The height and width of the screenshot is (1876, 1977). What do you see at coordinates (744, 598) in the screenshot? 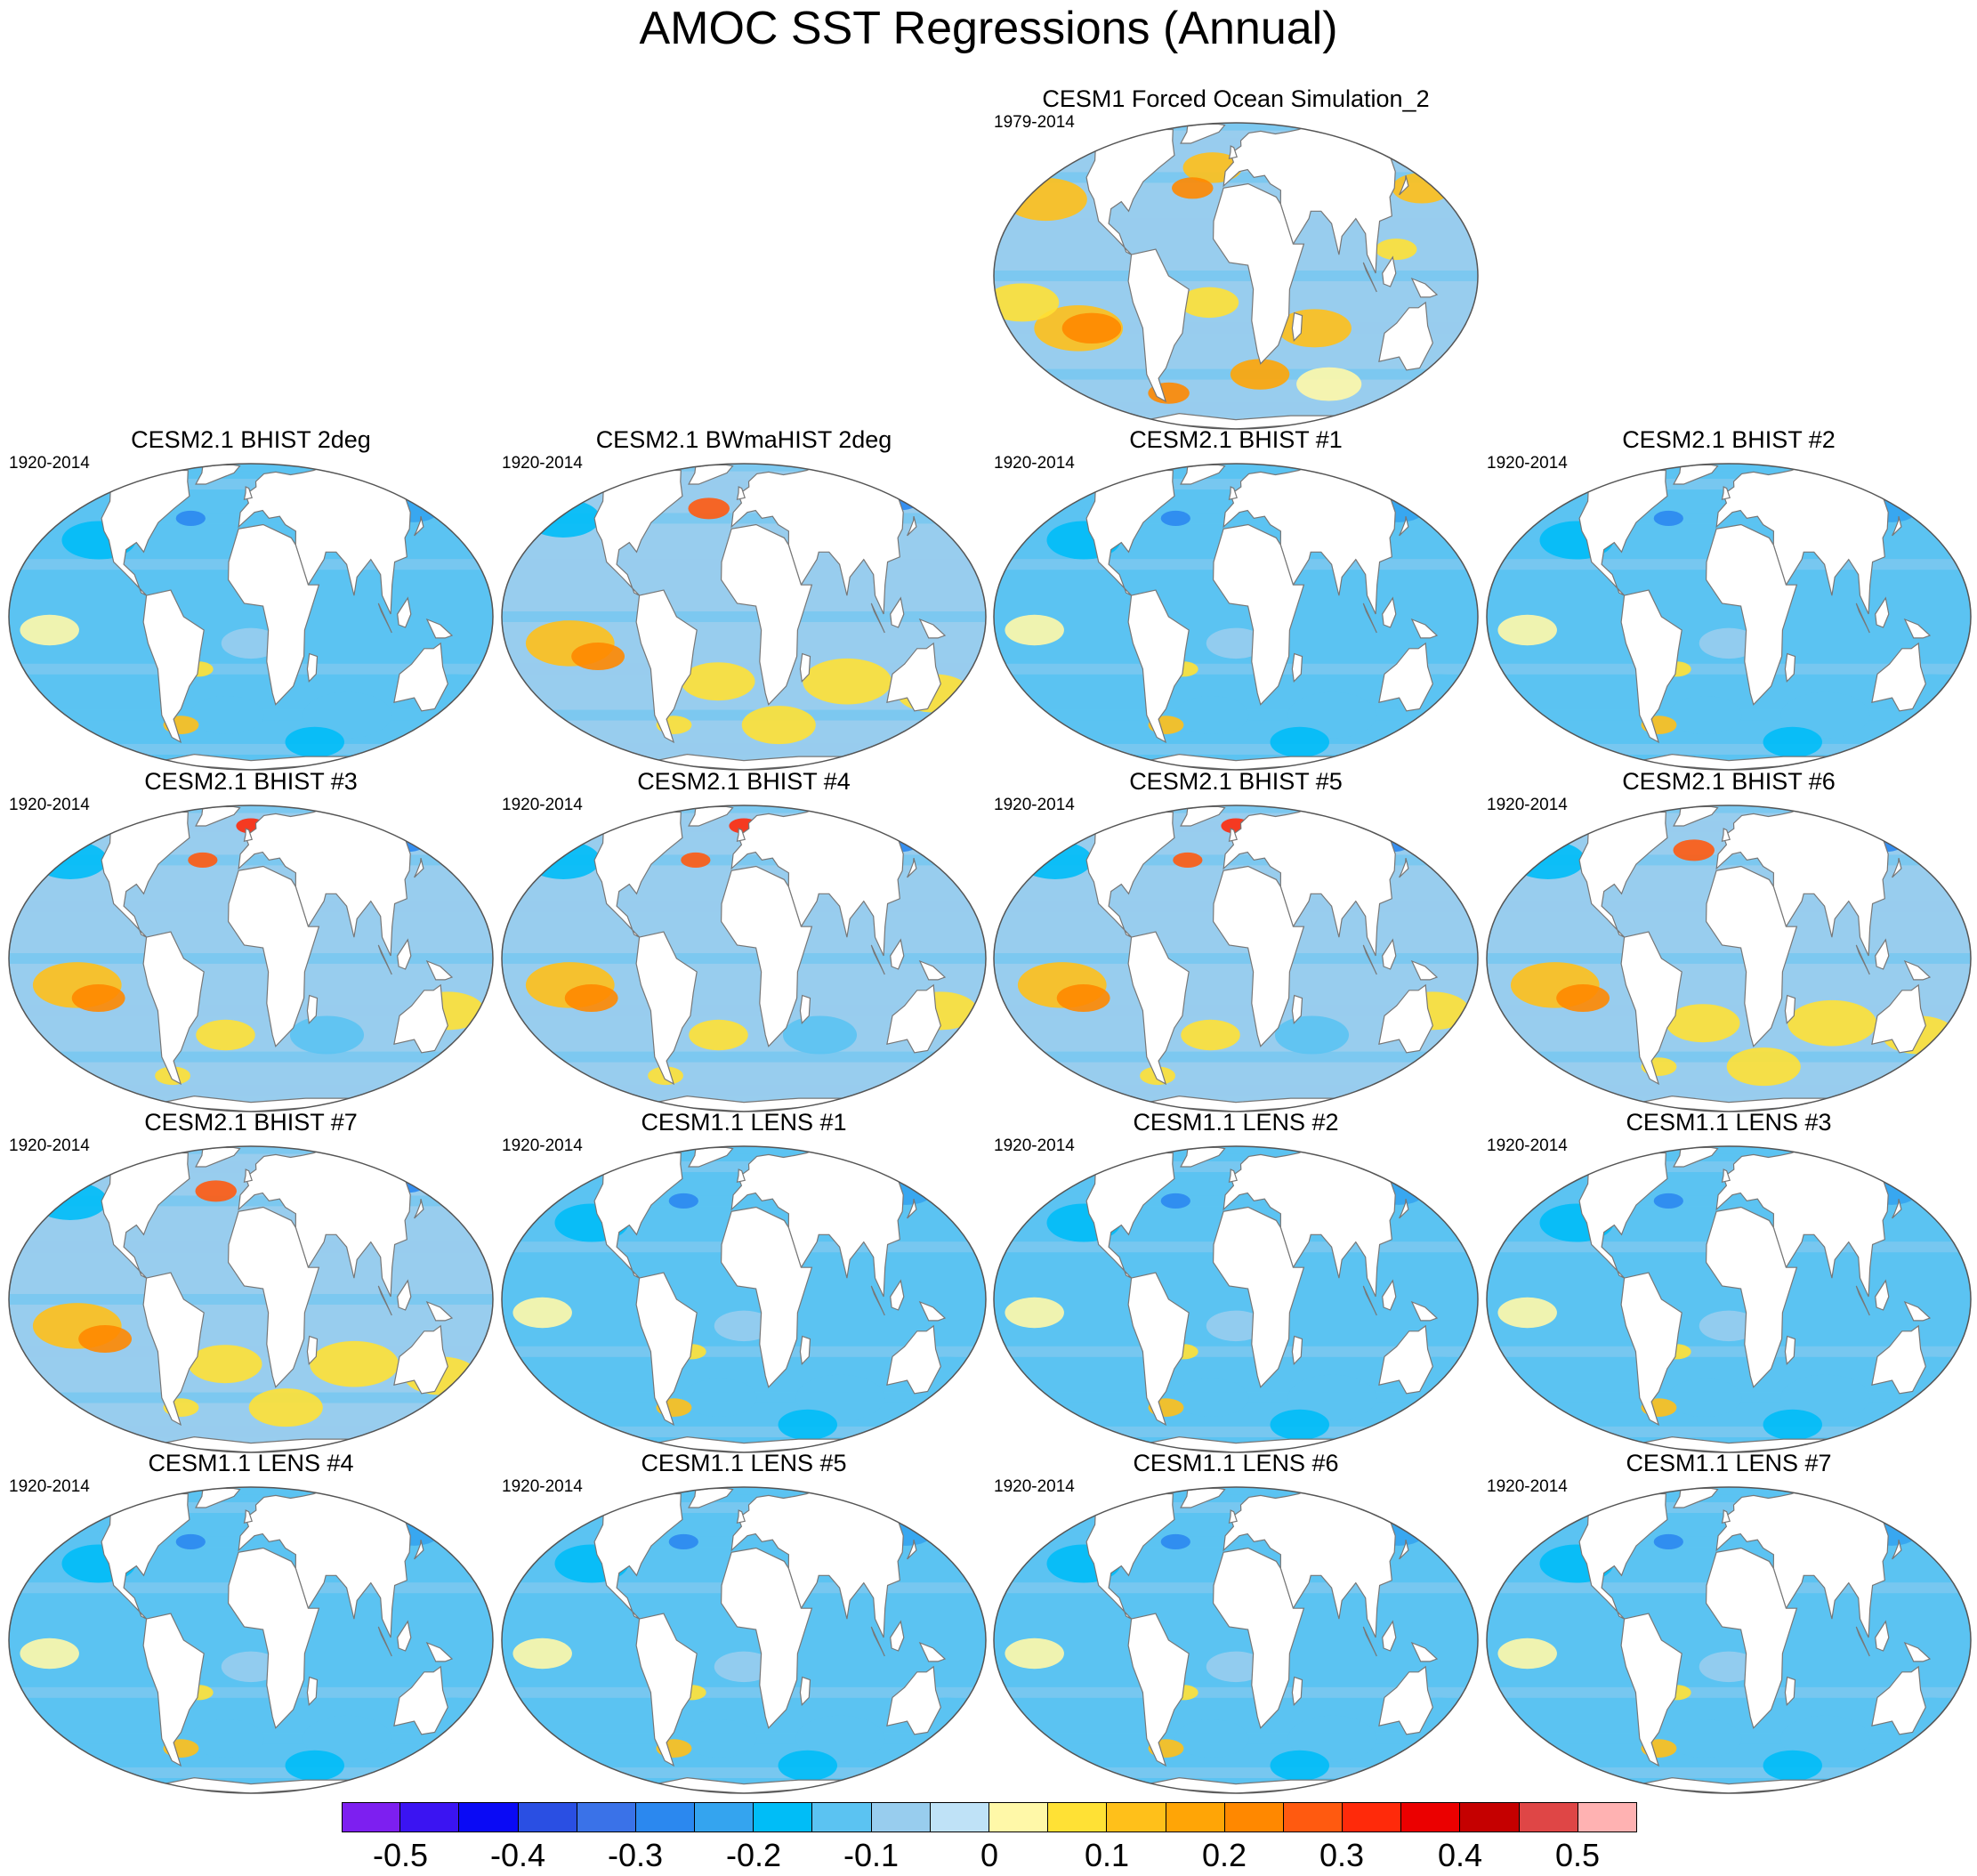
I see `map-panel: CESM2.1 BWmaHIST 2deg 1920-2014` at bounding box center [744, 598].